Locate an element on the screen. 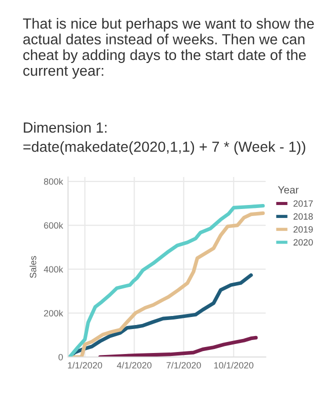 Image resolution: width=324 pixels, height=400 pixels. text: Dimension 1: is located at coordinates (65, 127).